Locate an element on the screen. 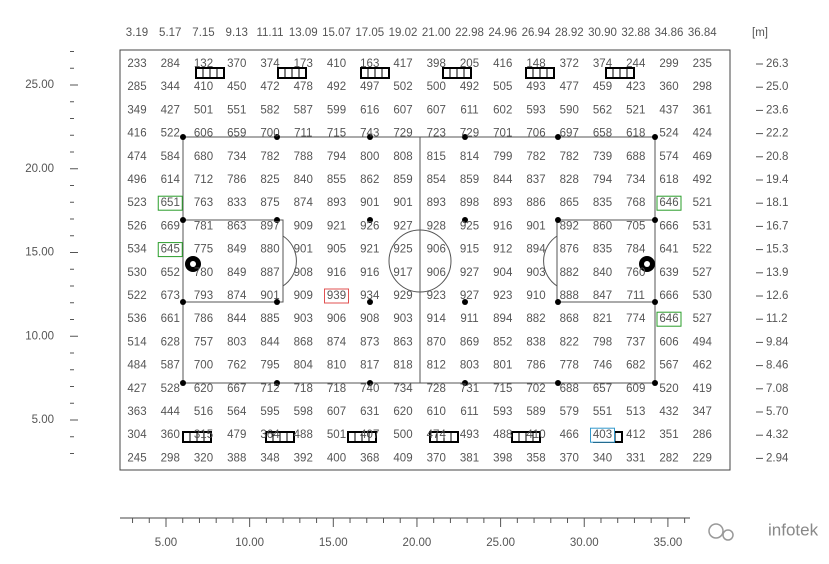 The height and width of the screenshot is (564, 829). illuminance-value: 233 is located at coordinates (136, 64).